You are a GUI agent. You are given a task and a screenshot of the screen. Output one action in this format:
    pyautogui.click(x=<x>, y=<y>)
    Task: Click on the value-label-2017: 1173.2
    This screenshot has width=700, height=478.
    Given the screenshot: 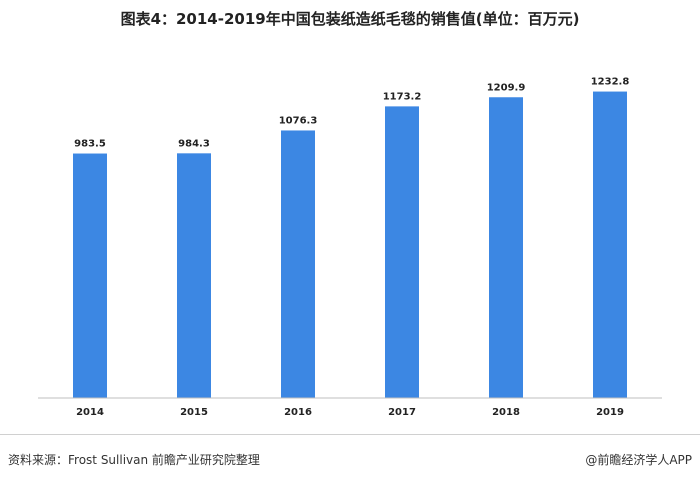 What is the action you would take?
    pyautogui.click(x=402, y=96)
    